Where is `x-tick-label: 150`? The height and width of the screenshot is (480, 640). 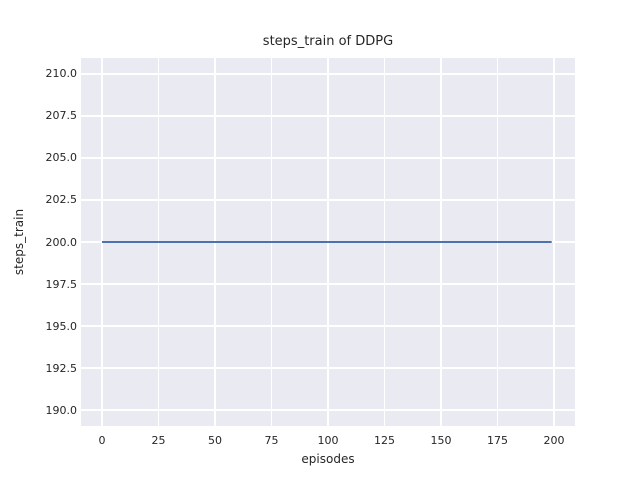 x-tick-label: 150 is located at coordinates (441, 440).